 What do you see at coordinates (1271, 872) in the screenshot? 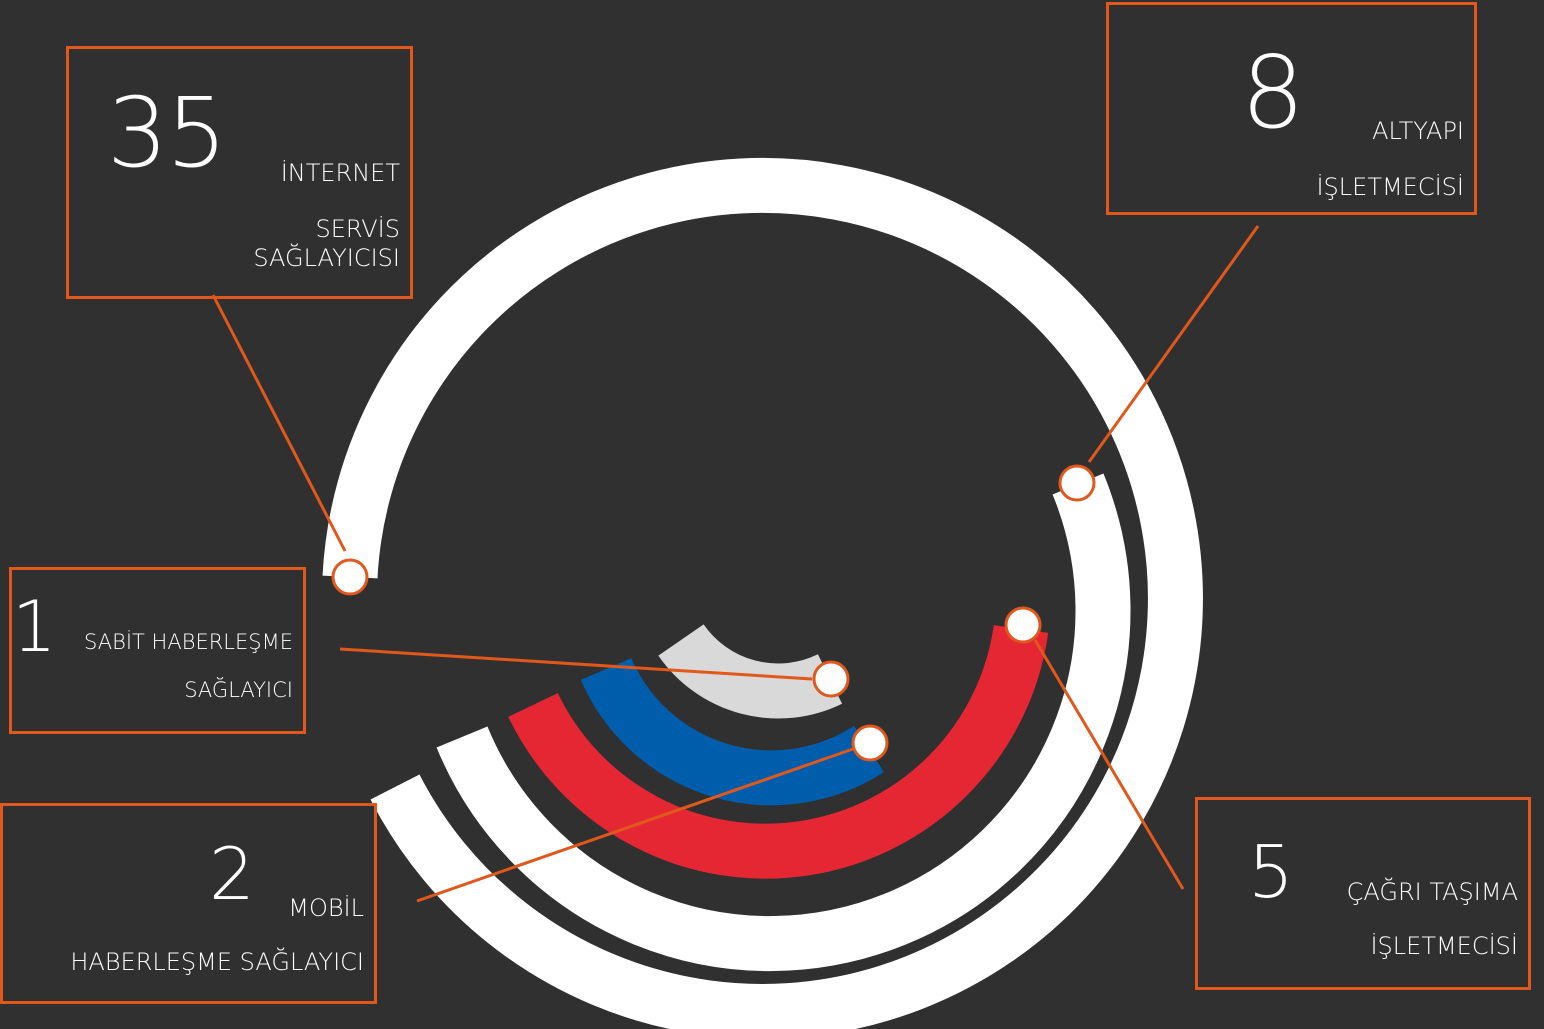
I see `callout-call-number: 5` at bounding box center [1271, 872].